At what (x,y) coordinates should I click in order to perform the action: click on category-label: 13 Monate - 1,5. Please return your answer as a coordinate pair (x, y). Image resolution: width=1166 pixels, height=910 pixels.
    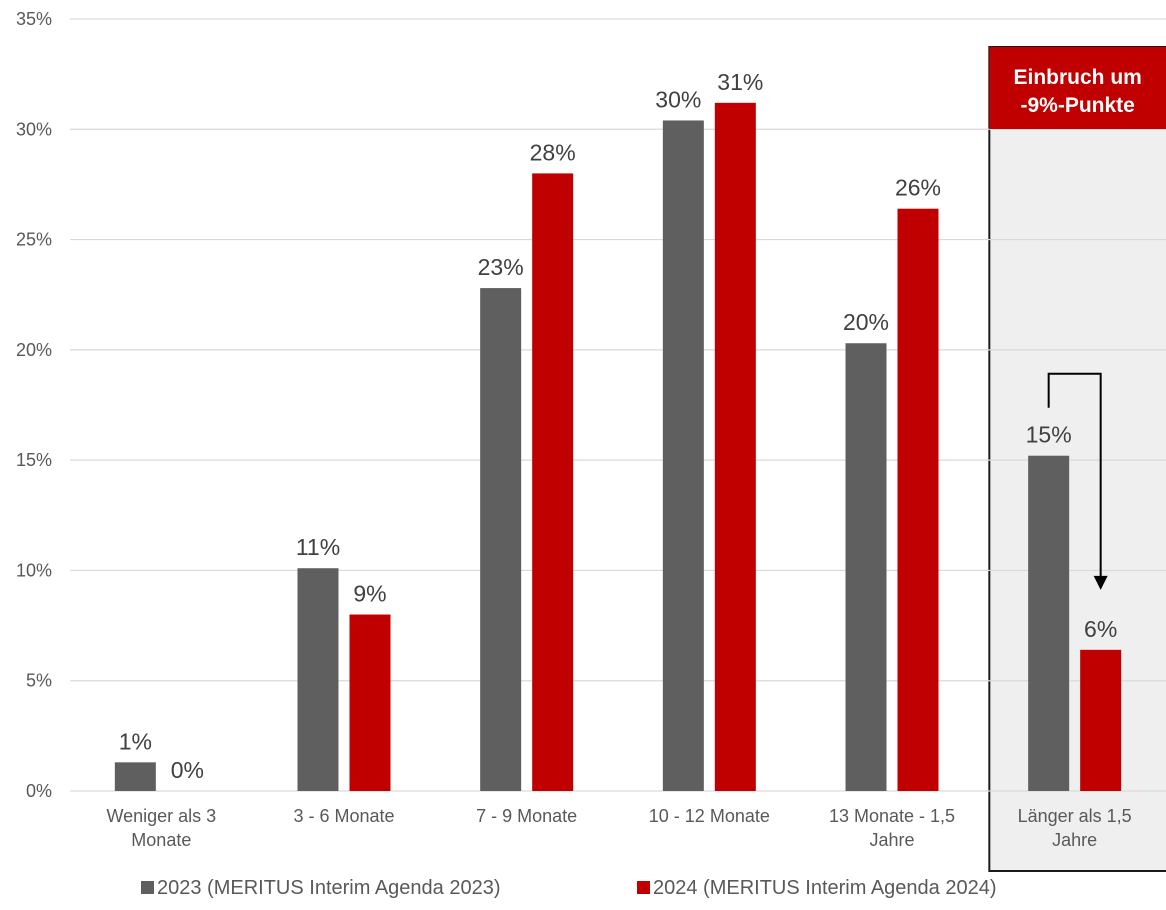
    Looking at the image, I should click on (892, 816).